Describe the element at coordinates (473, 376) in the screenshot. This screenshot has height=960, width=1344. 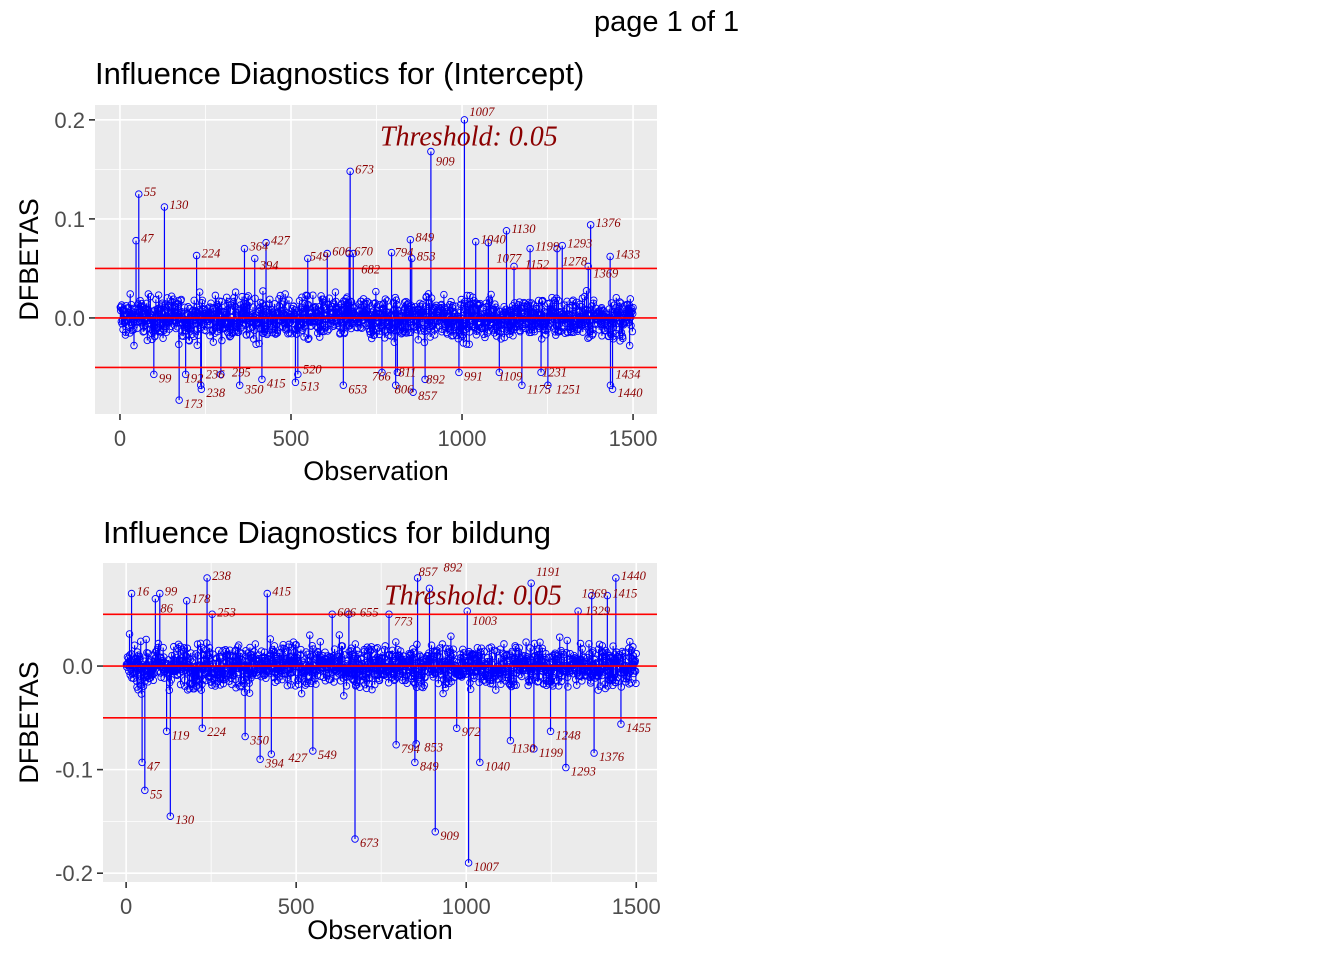
I see `point-label: 991` at that location.